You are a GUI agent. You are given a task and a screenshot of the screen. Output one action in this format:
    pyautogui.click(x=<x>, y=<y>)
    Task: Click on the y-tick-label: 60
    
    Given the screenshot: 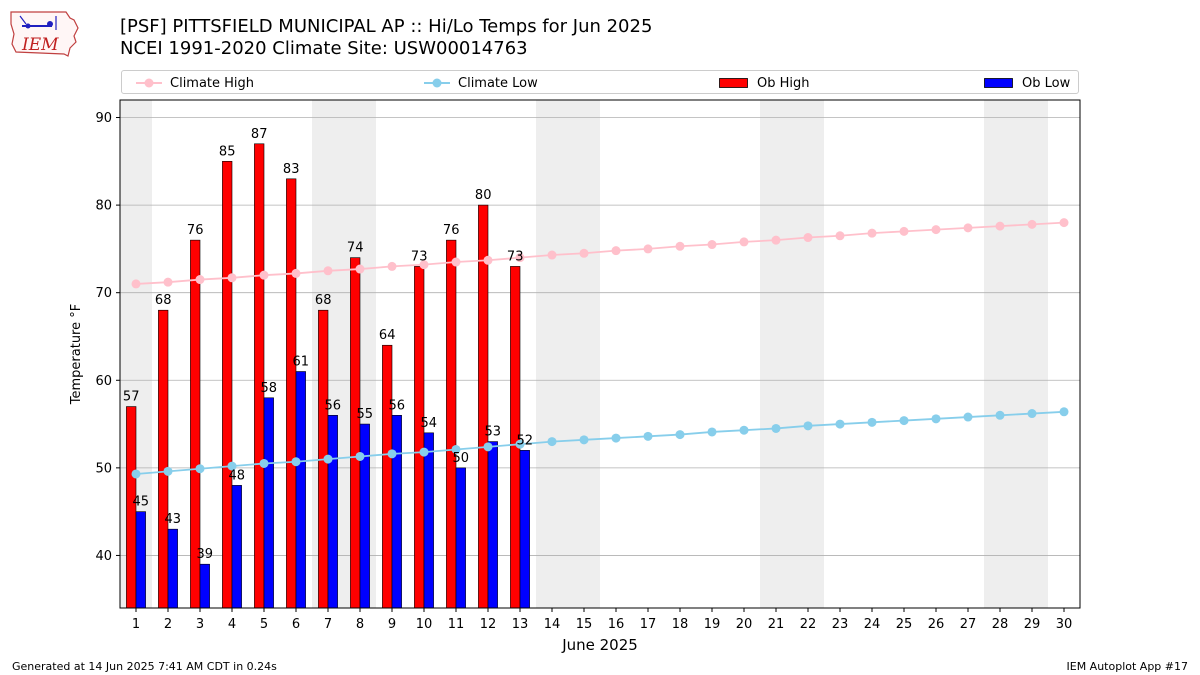 What is the action you would take?
    pyautogui.click(x=103, y=381)
    